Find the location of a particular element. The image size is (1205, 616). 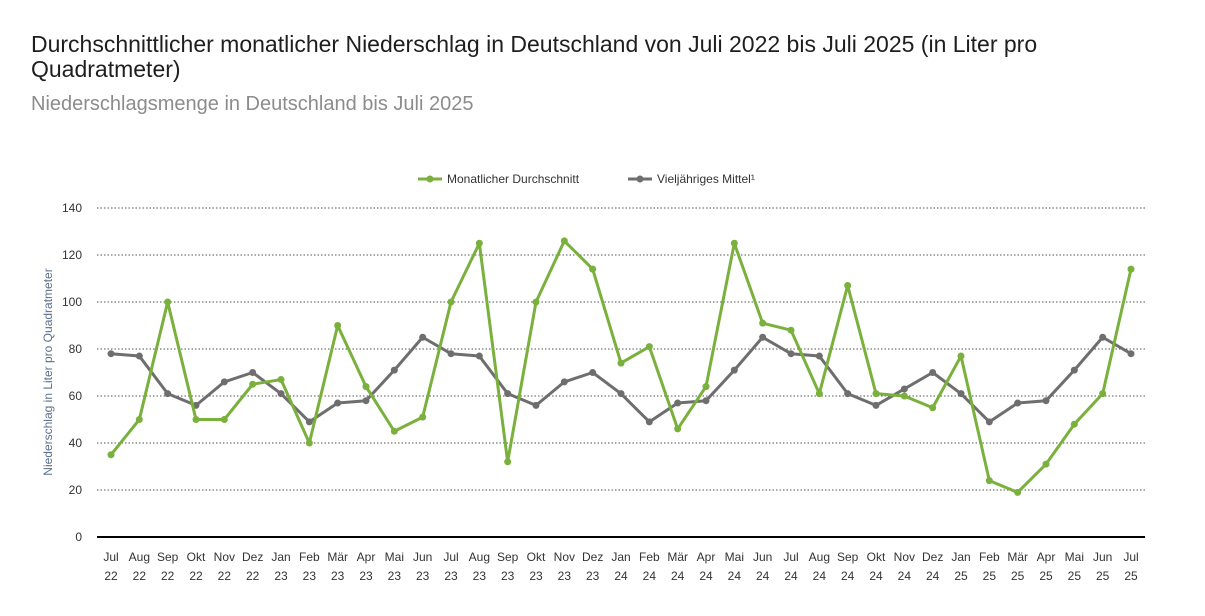

x-tick-month: Mai is located at coordinates (394, 557).